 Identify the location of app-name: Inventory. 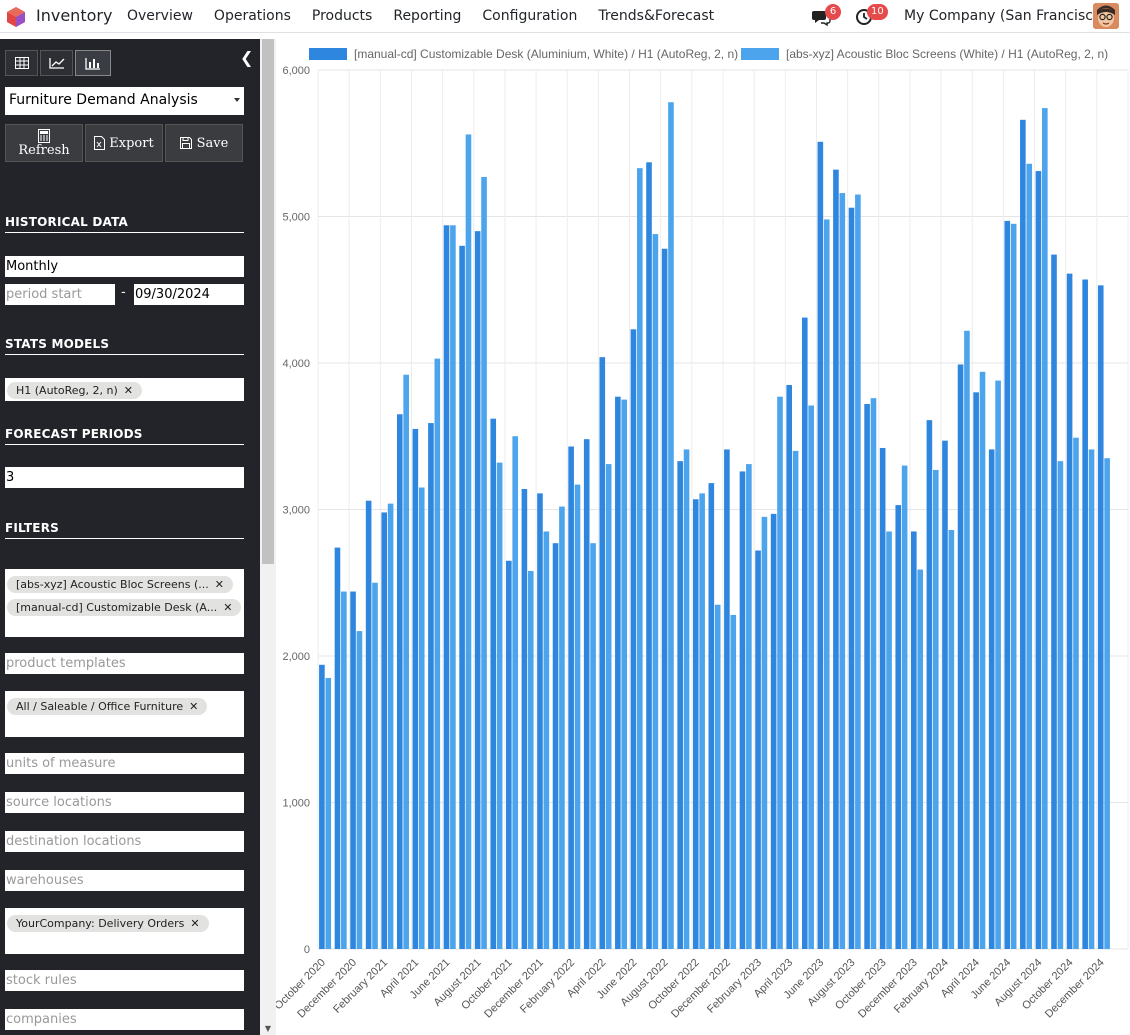
(74, 15).